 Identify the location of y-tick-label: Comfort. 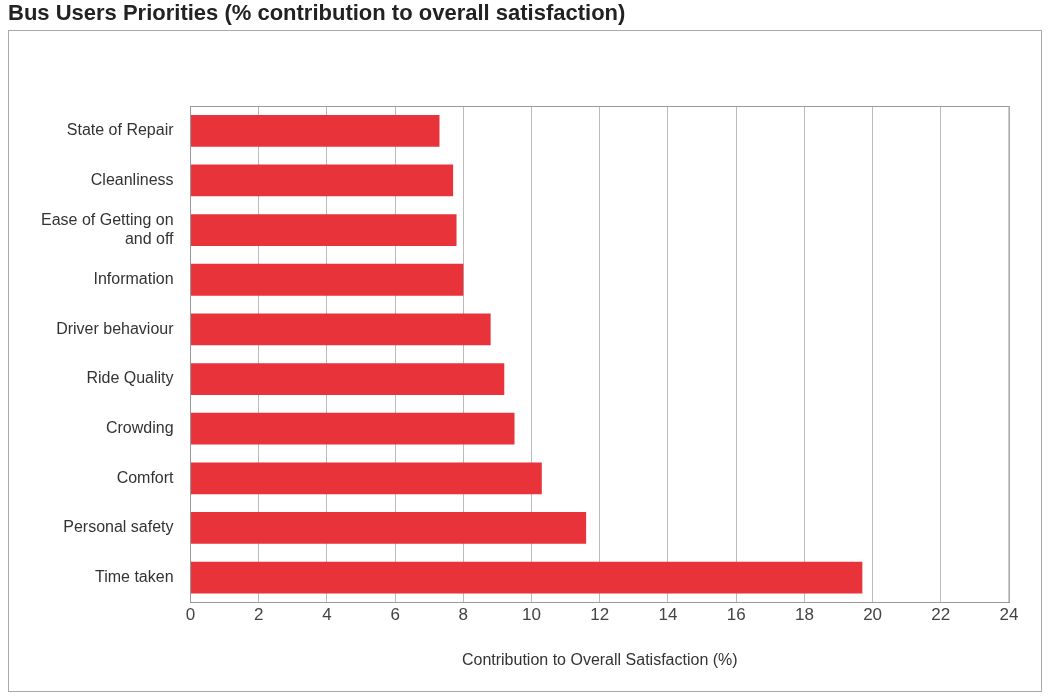
(145, 477).